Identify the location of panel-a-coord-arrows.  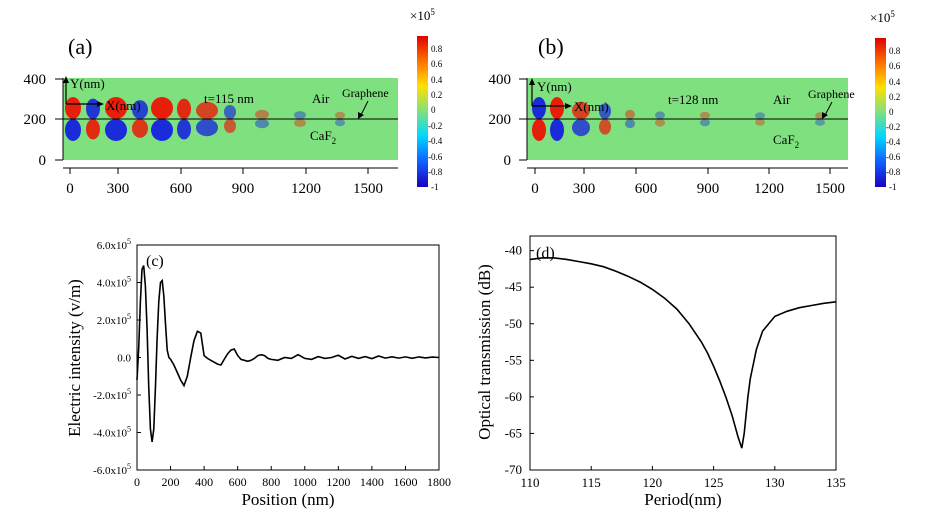
(83, 91).